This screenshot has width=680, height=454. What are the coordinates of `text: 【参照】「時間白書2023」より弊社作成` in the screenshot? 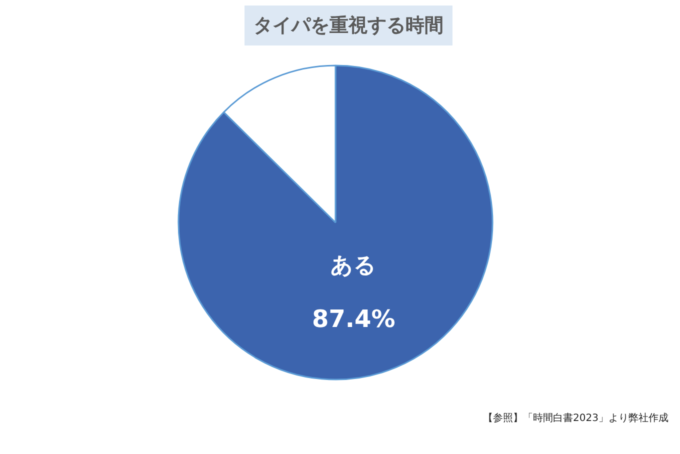 It's located at (576, 418).